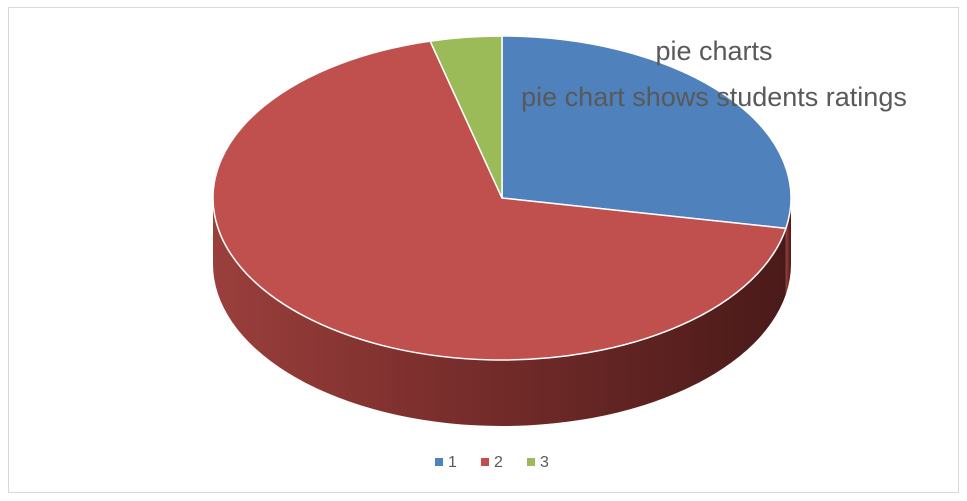  Describe the element at coordinates (714, 97) in the screenshot. I see `chart-subtitle: pie chart shows students ratings` at that location.